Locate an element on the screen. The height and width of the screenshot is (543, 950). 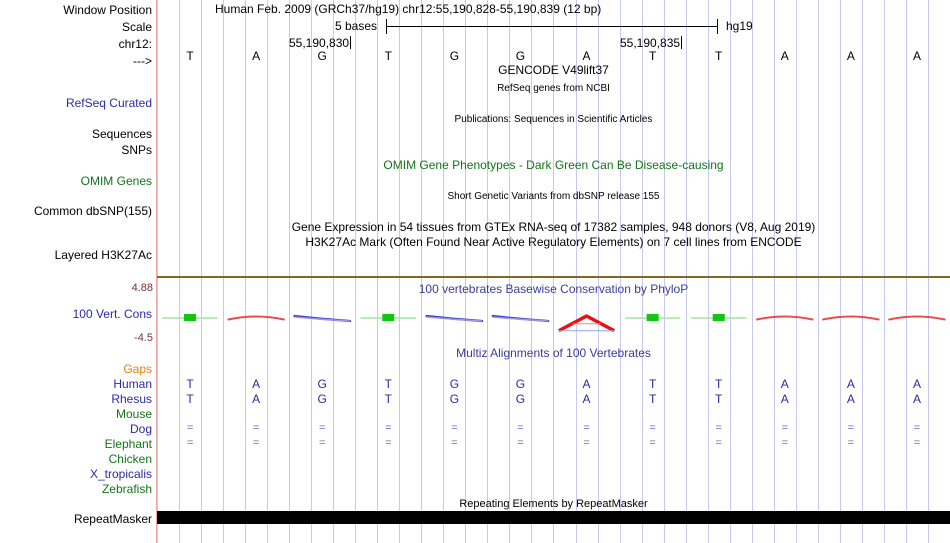
coordinate-tick-right is located at coordinates (681, 42).